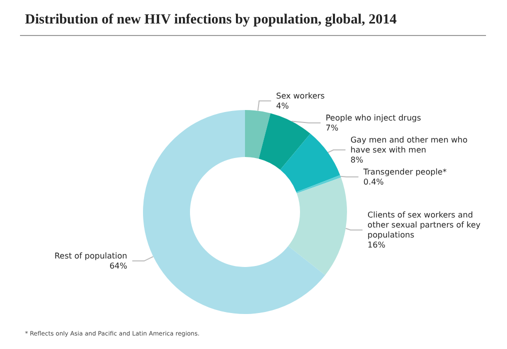  I want to click on slice-label: Sex workers, so click(300, 95).